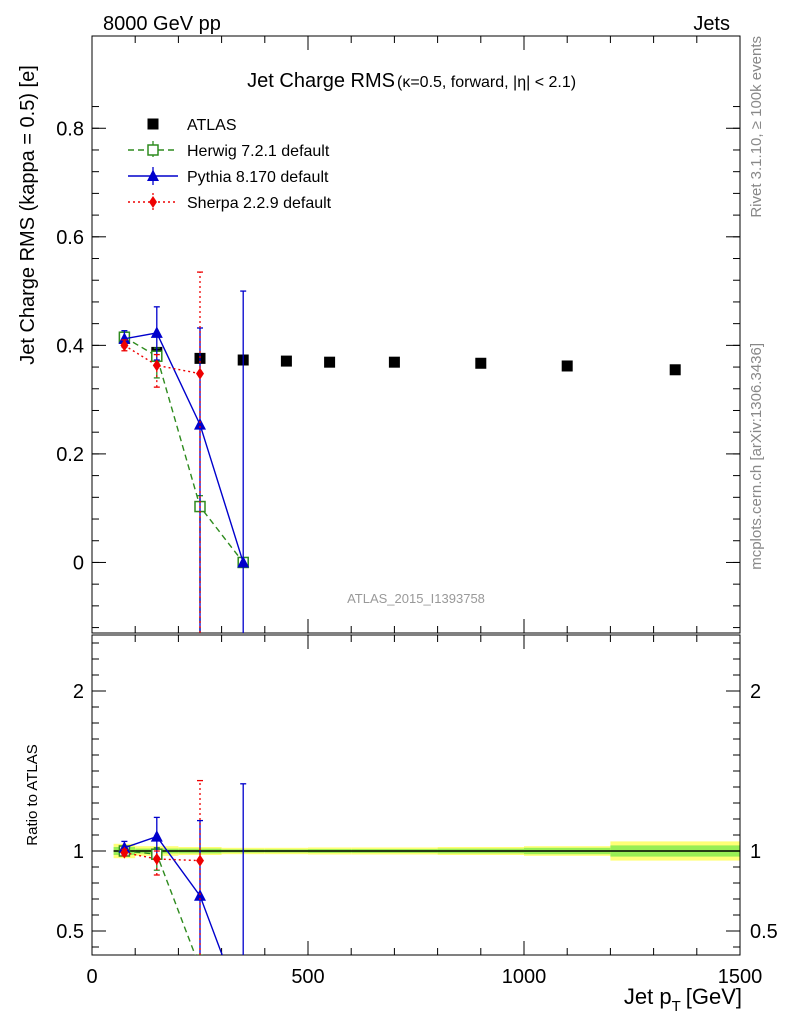 The width and height of the screenshot is (786, 1024). Describe the element at coordinates (740, 977) in the screenshot. I see `x-tick-label: 1500` at that location.